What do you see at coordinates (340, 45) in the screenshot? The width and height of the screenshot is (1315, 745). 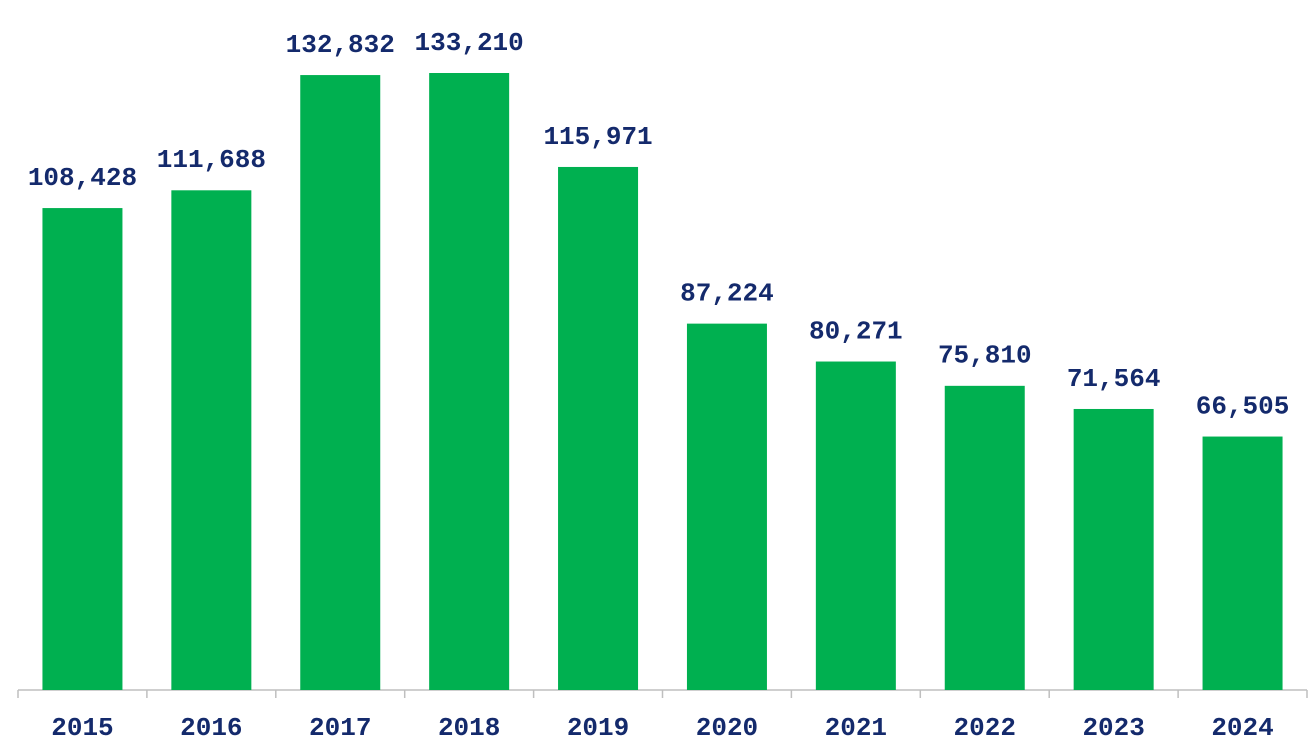 I see `data-label: 132,832` at bounding box center [340, 45].